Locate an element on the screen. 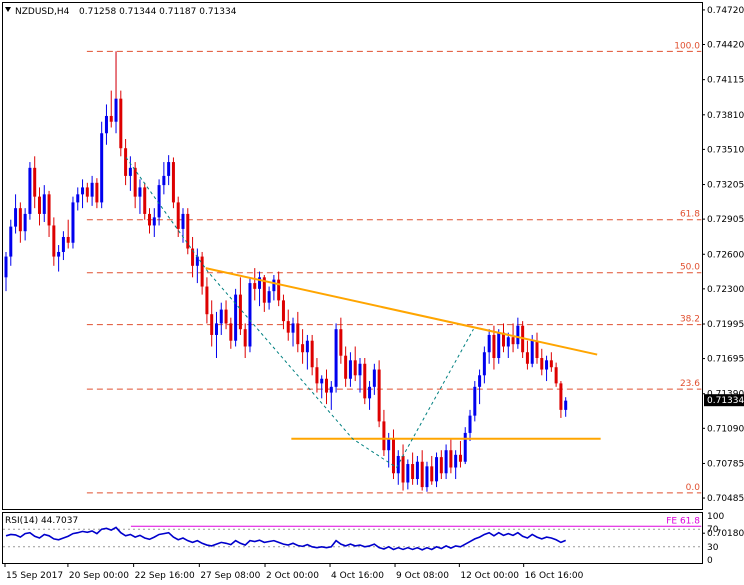 The height and width of the screenshot is (585, 744). fib-level-label: 38.2 is located at coordinates (690, 320).